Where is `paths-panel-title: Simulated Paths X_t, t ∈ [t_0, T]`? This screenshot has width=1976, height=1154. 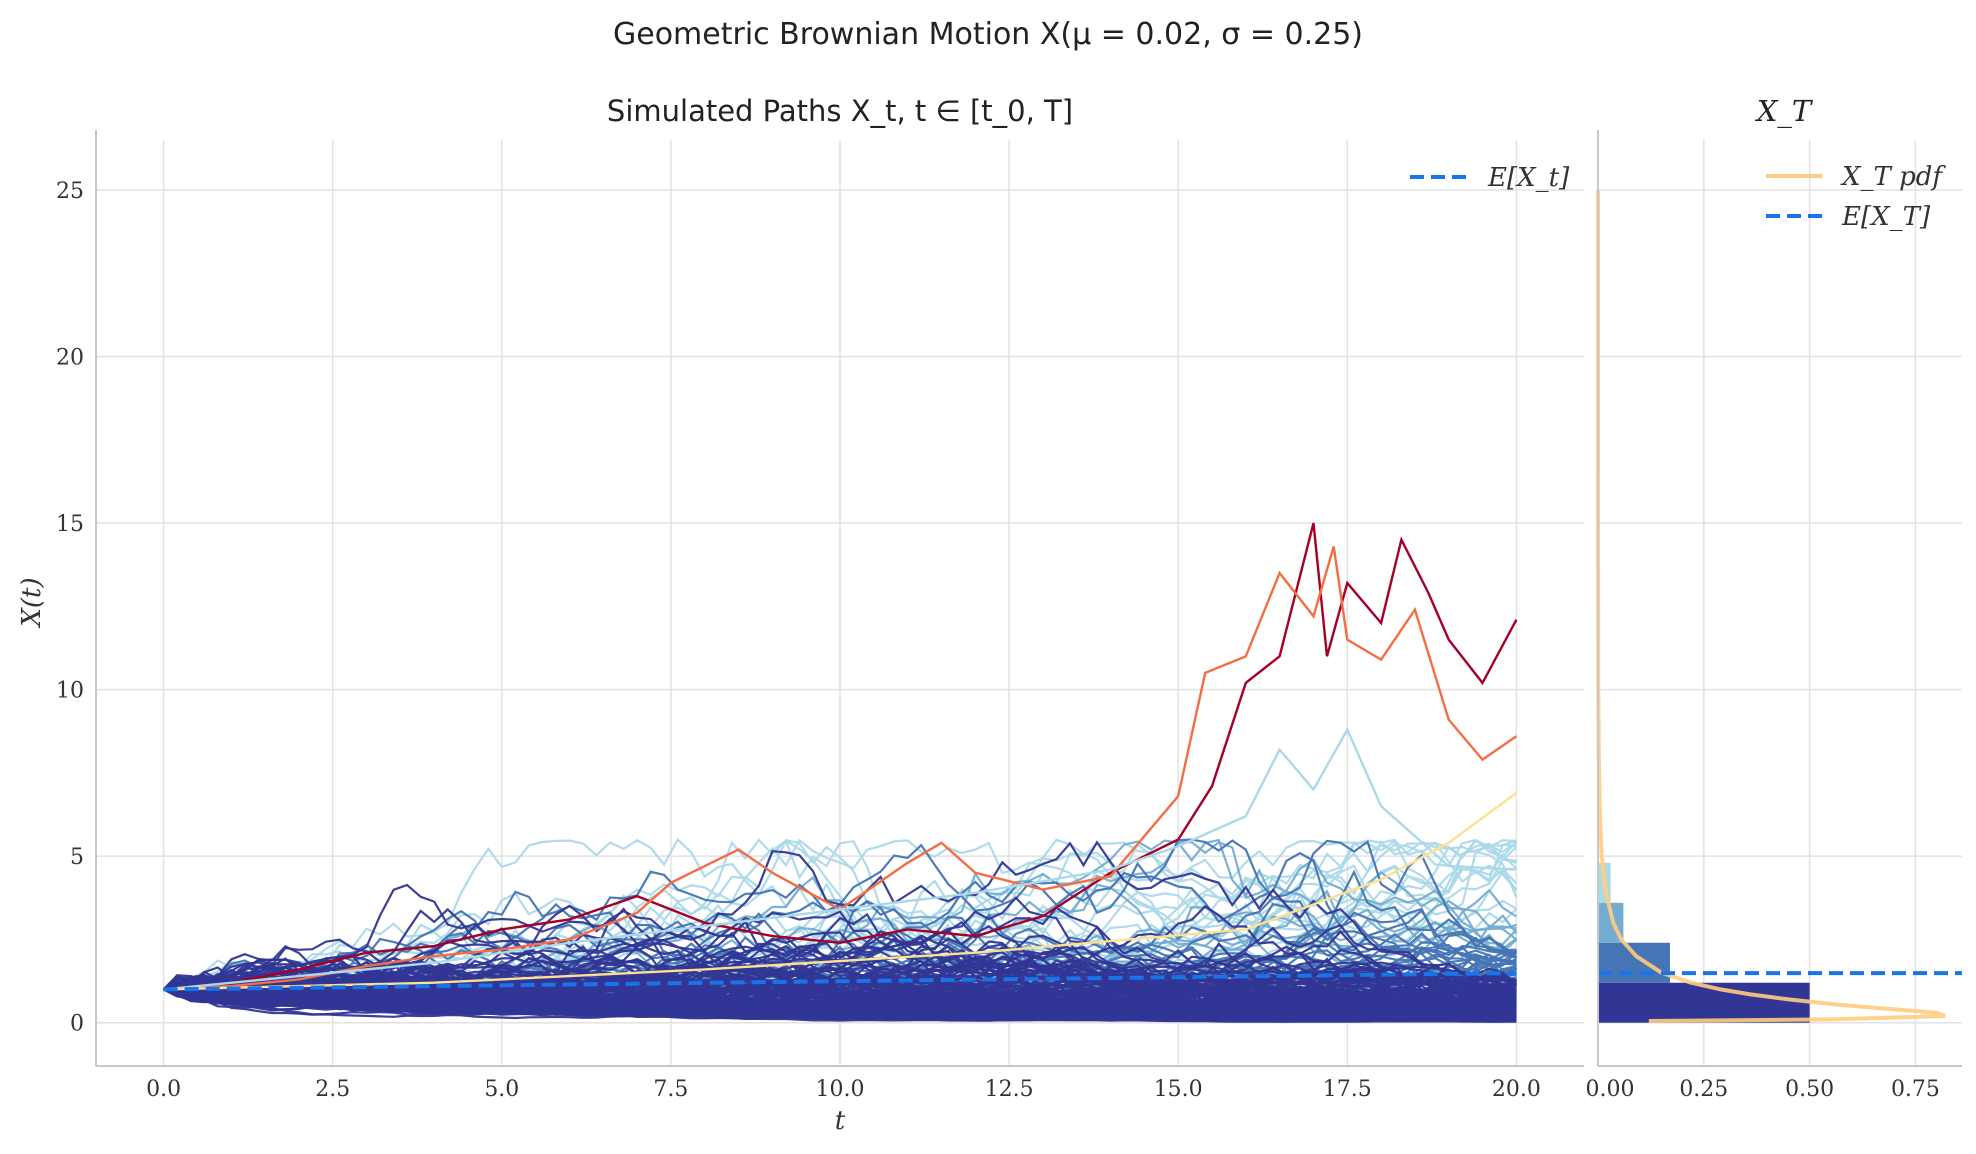
paths-panel-title: Simulated Paths X_t, t ∈ [t_0, T] is located at coordinates (840, 111).